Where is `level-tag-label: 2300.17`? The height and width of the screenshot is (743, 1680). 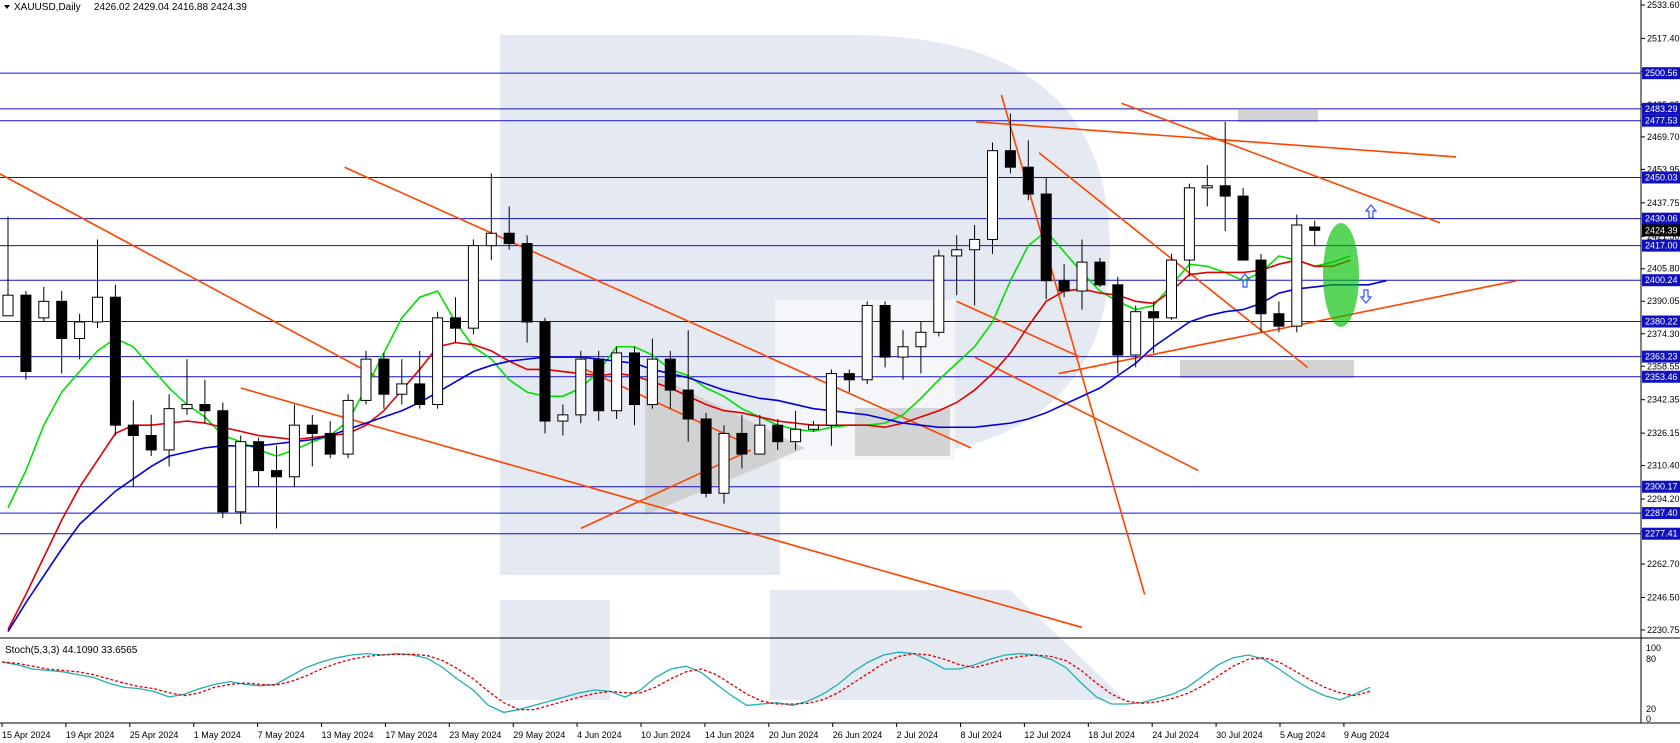 level-tag-label: 2300.17 is located at coordinates (1661, 487).